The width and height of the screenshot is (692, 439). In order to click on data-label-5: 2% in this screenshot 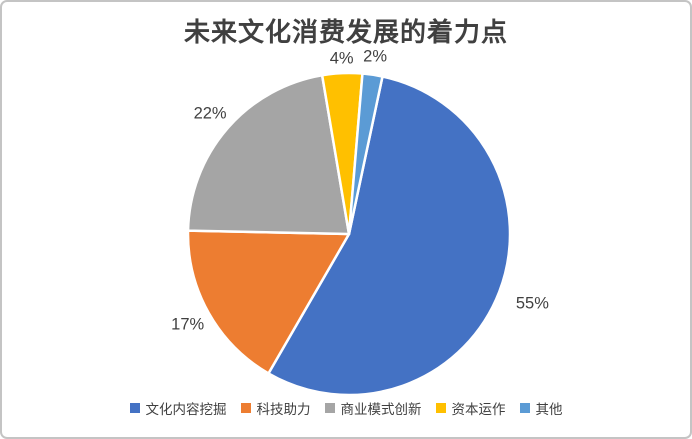, I will do `click(375, 56)`.